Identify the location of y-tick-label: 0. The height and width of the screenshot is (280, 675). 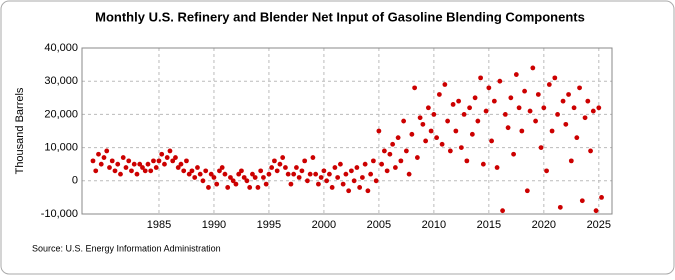
(75, 181).